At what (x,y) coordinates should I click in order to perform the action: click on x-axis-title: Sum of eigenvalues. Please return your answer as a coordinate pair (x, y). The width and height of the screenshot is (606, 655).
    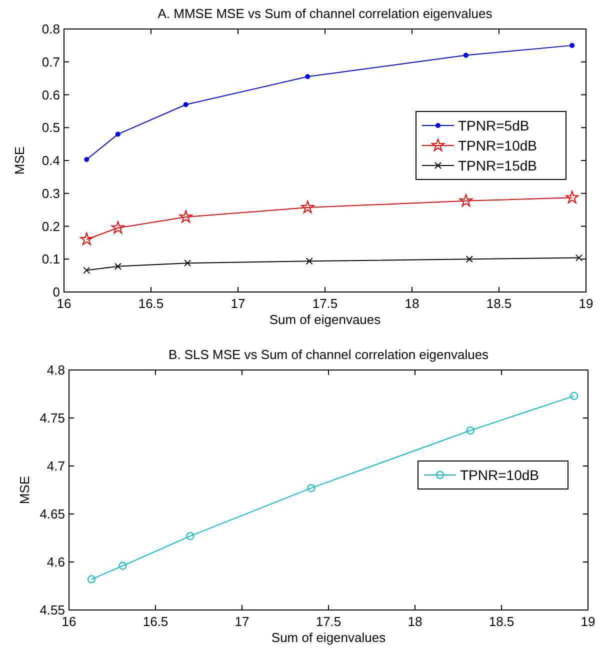
    Looking at the image, I should click on (328, 637).